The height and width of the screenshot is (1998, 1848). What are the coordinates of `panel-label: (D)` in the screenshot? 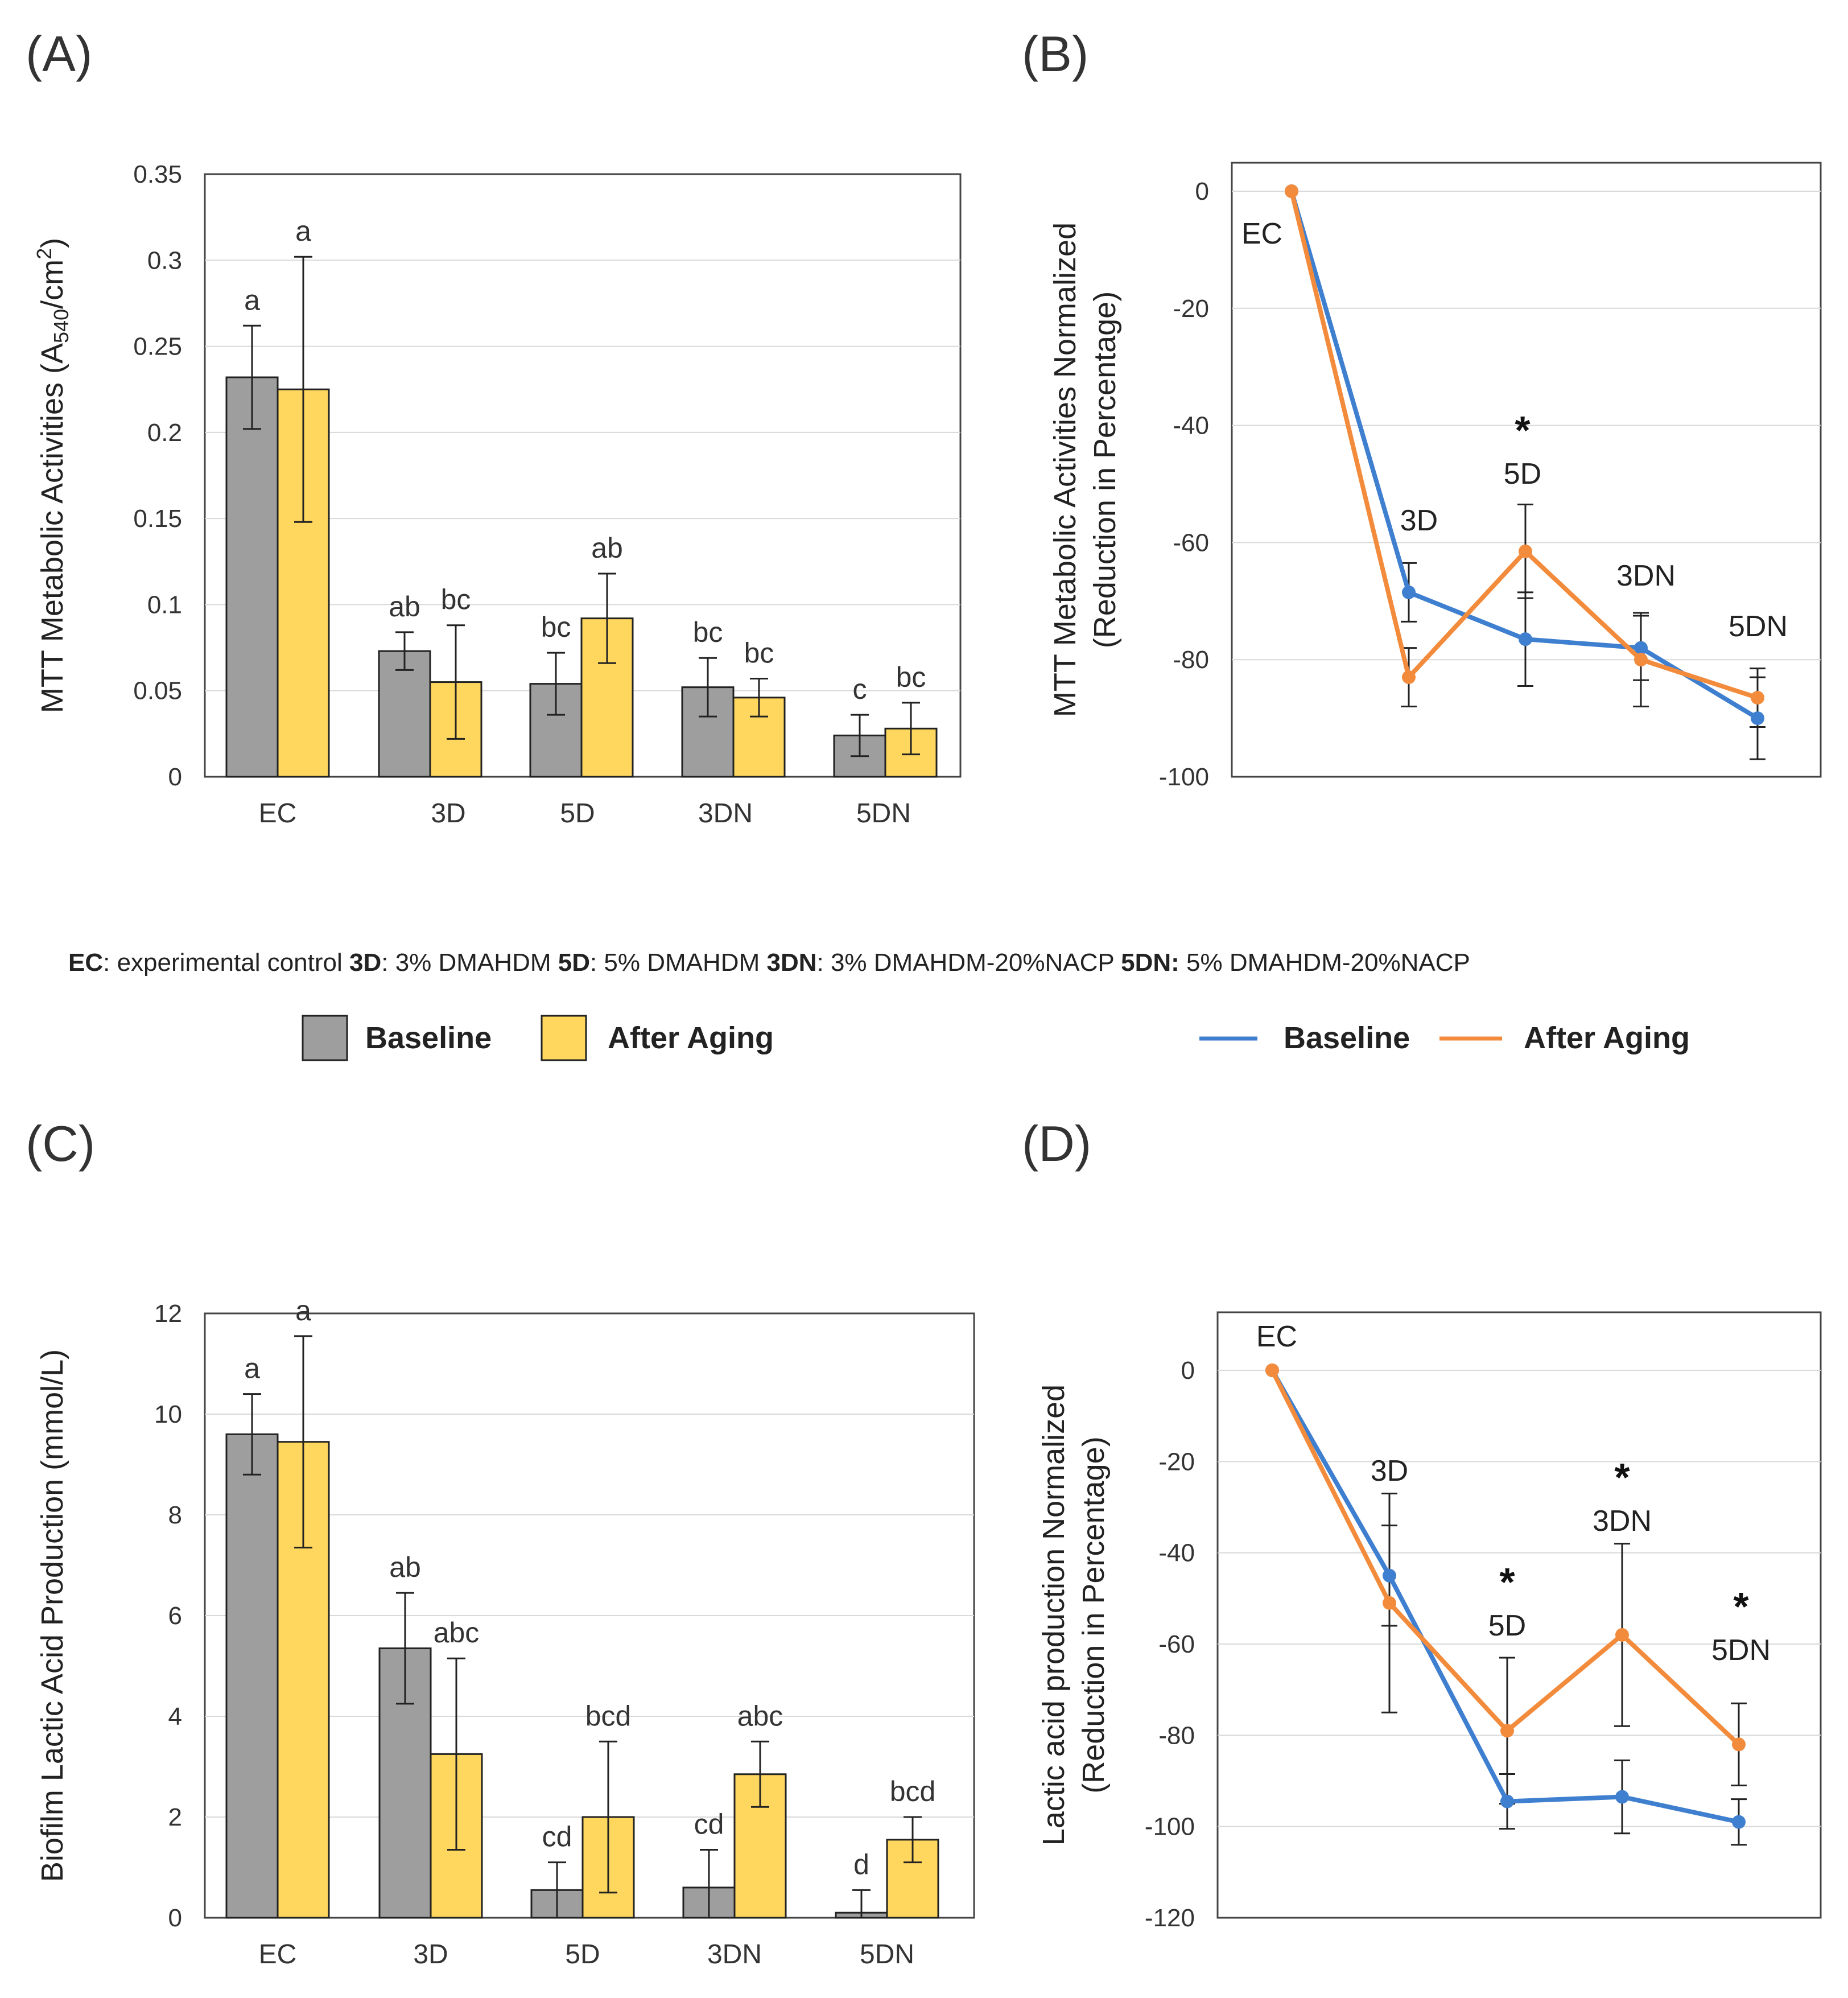 It's located at (1056, 1144).